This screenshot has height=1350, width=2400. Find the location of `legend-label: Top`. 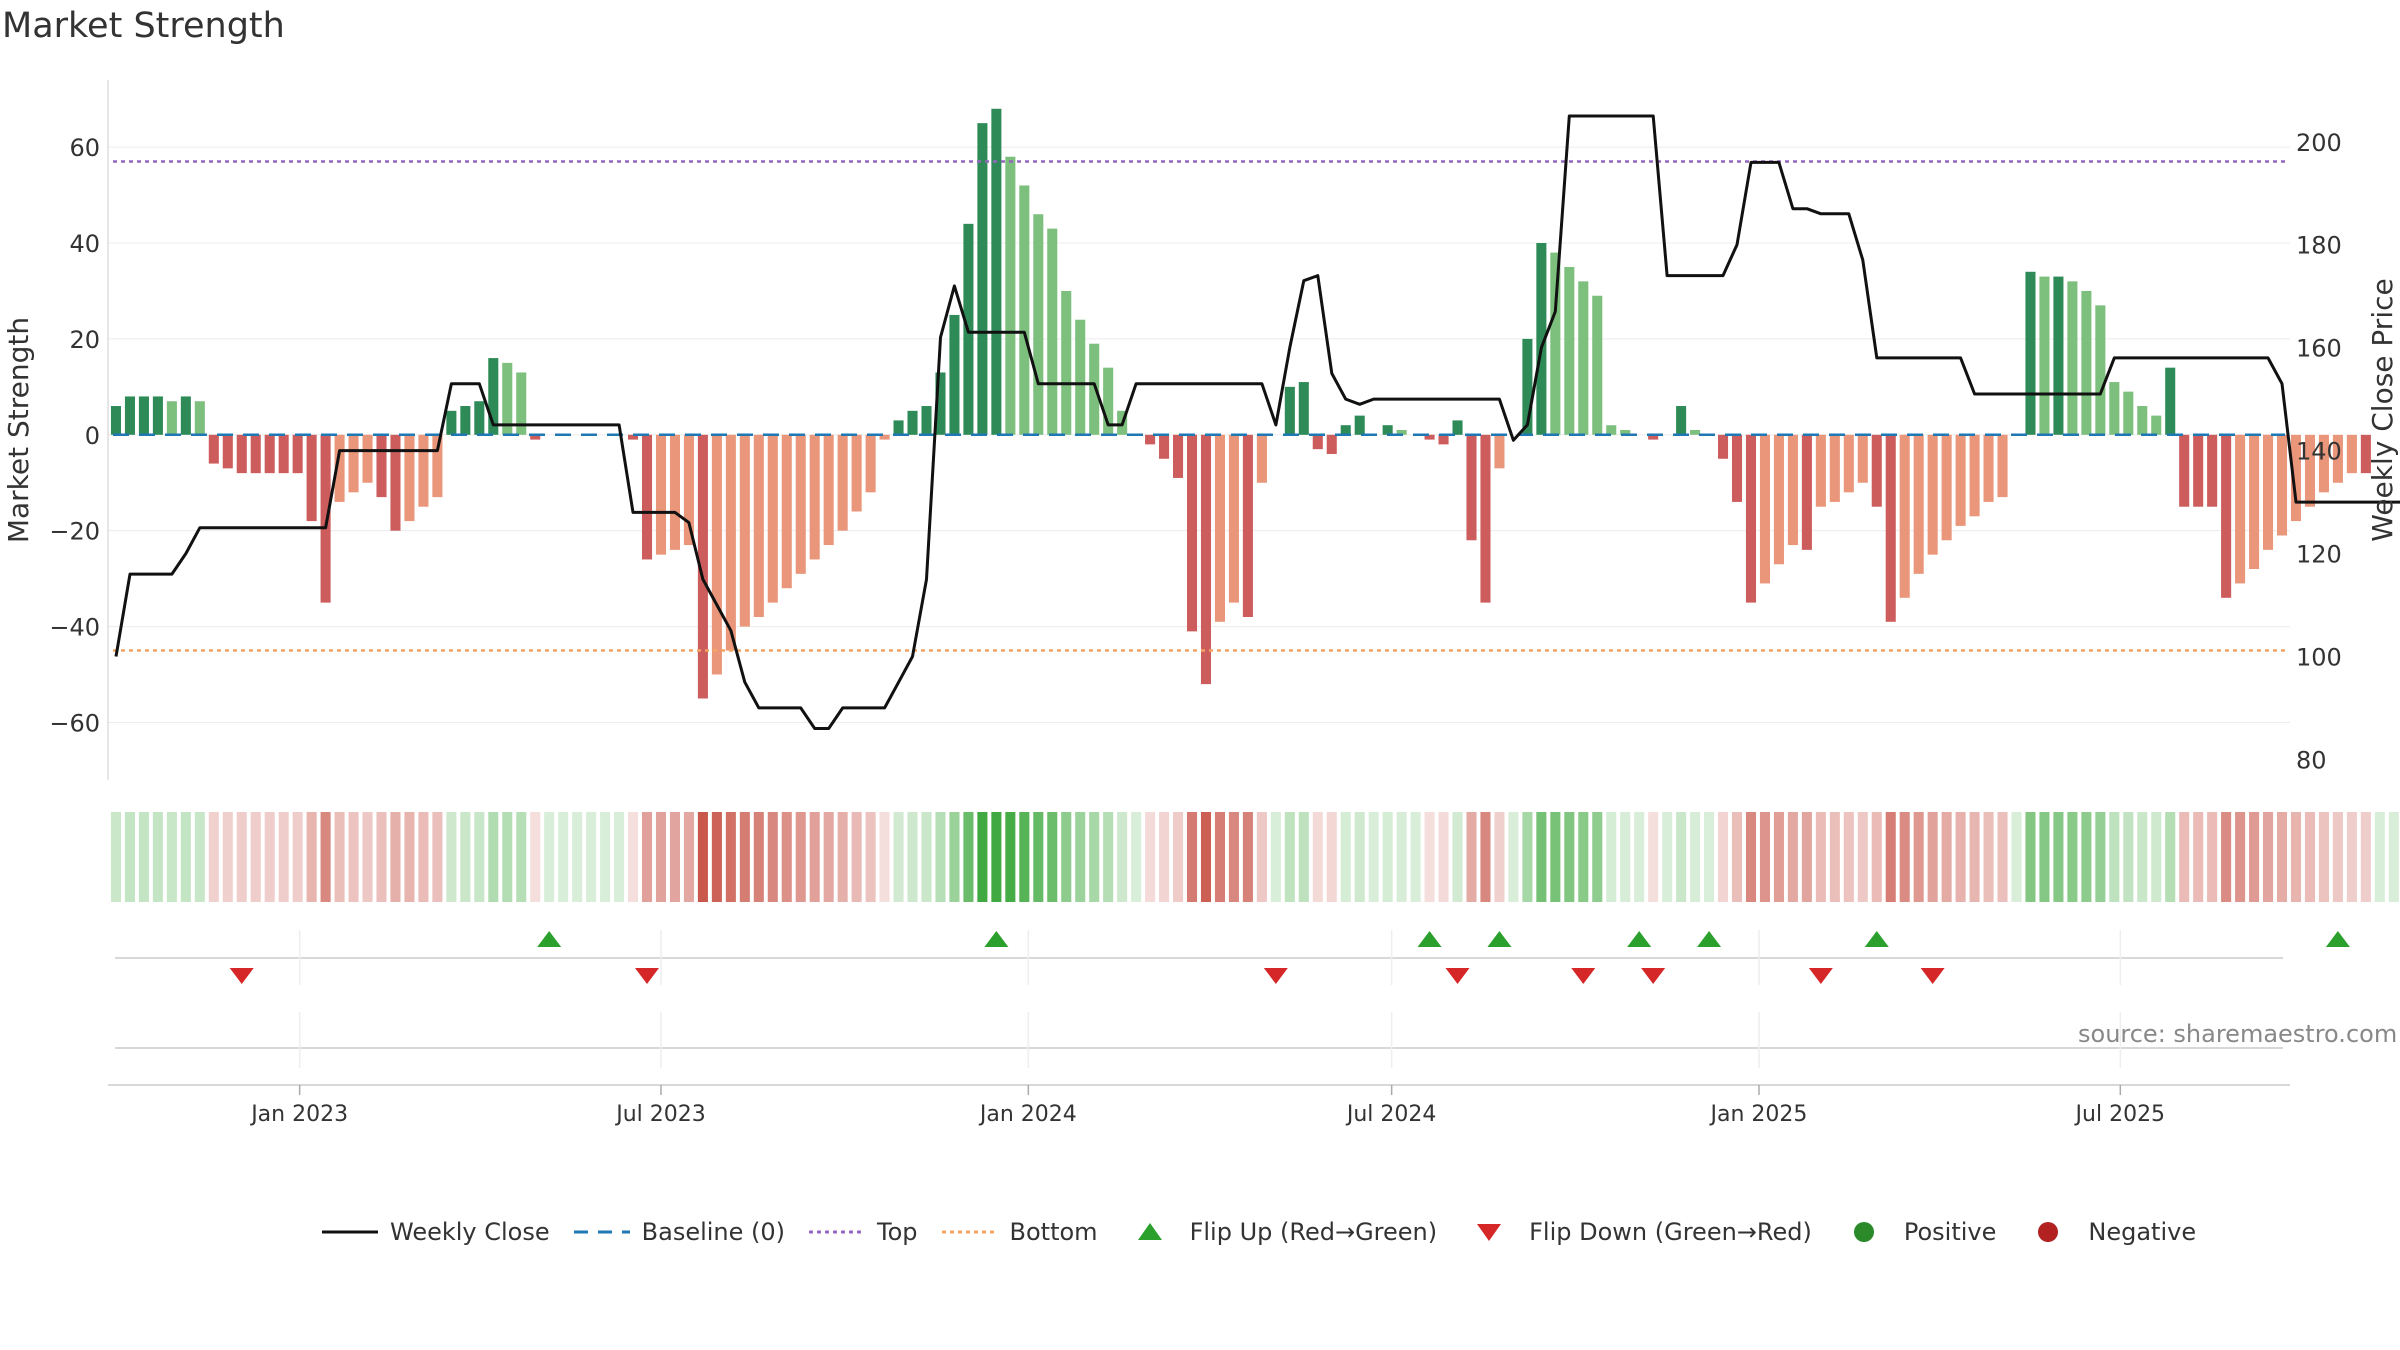

legend-label: Top is located at coordinates (897, 1232).